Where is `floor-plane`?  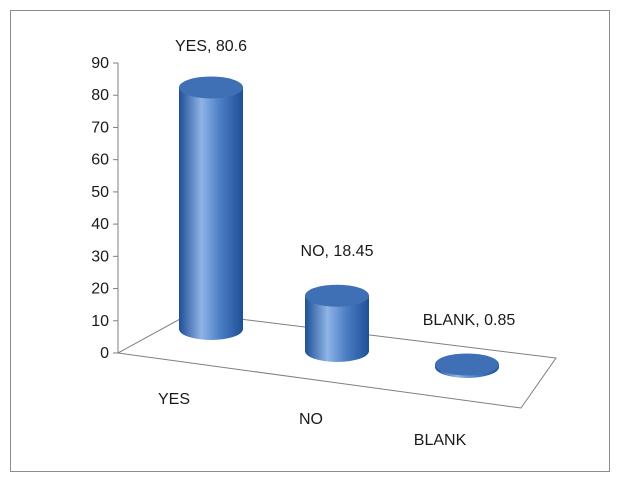 floor-plane is located at coordinates (336, 360).